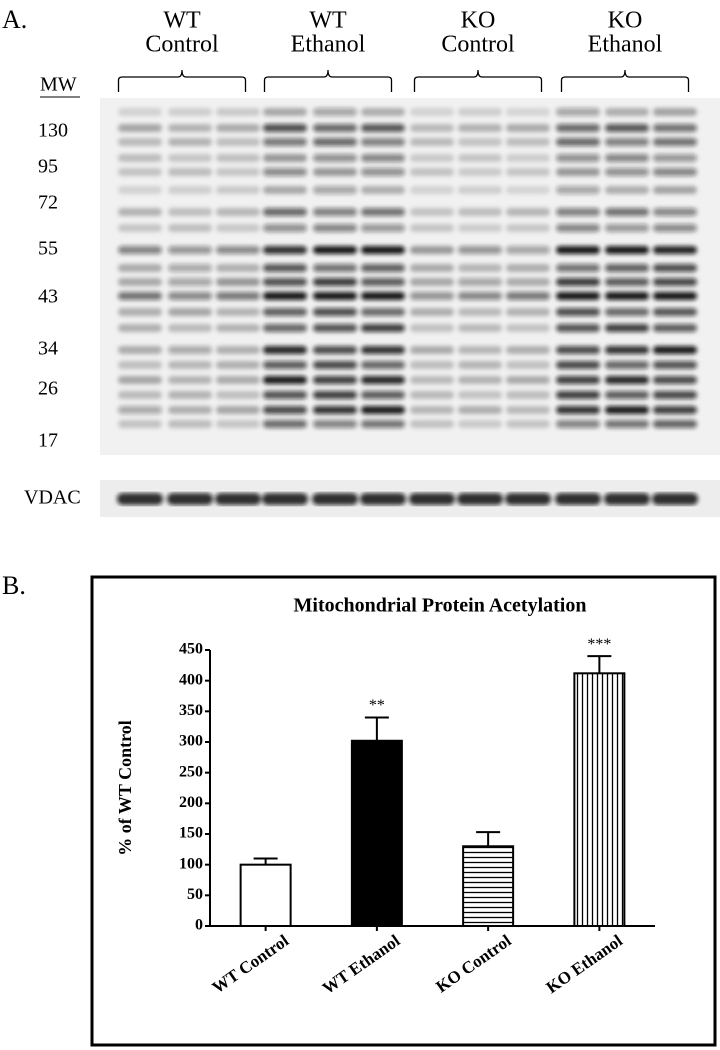 This screenshot has width=720, height=1050. What do you see at coordinates (48, 441) in the screenshot?
I see `mw-marker: 17` at bounding box center [48, 441].